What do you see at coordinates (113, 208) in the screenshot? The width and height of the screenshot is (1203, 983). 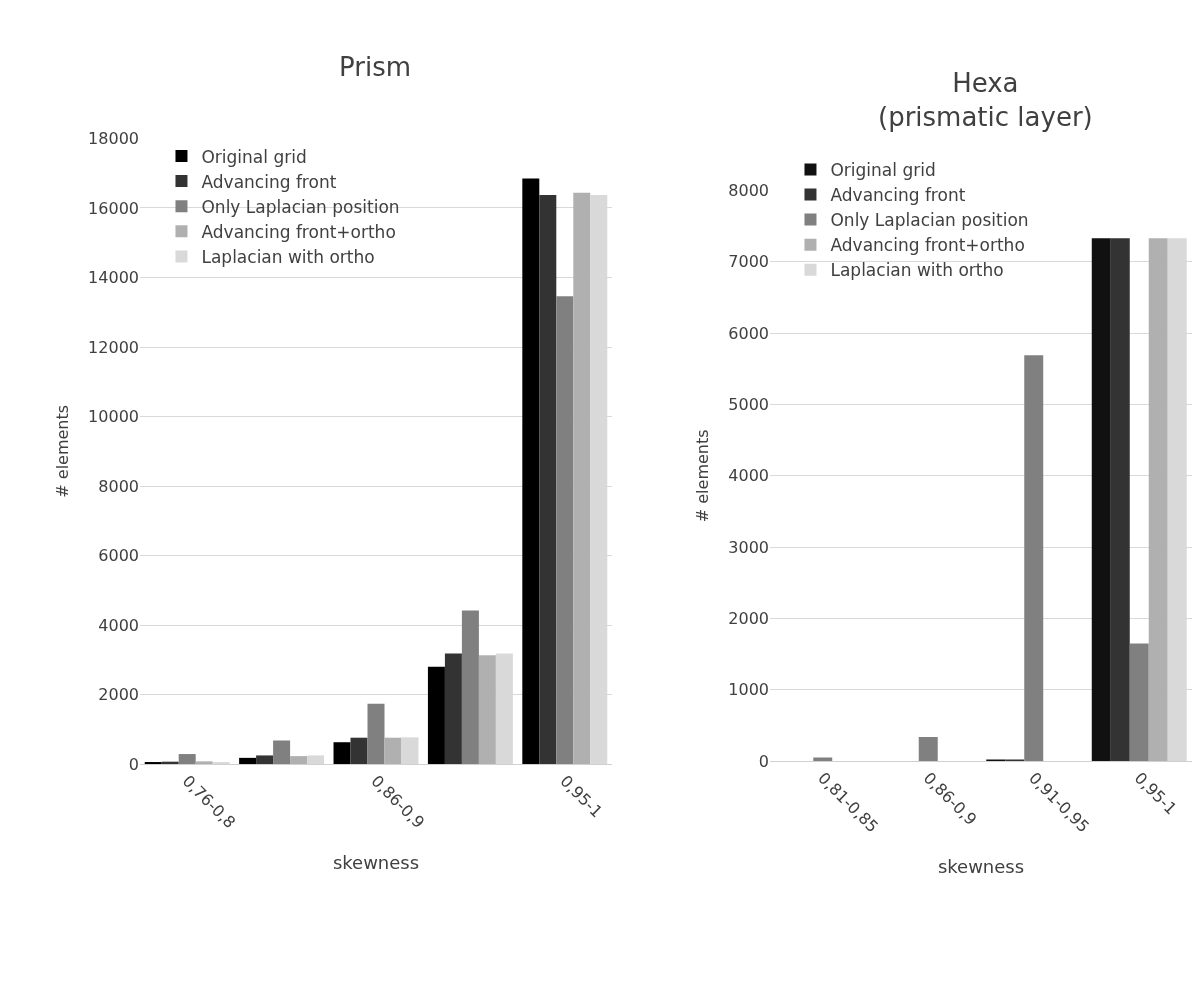 I see `y-tick-label: 16000` at bounding box center [113, 208].